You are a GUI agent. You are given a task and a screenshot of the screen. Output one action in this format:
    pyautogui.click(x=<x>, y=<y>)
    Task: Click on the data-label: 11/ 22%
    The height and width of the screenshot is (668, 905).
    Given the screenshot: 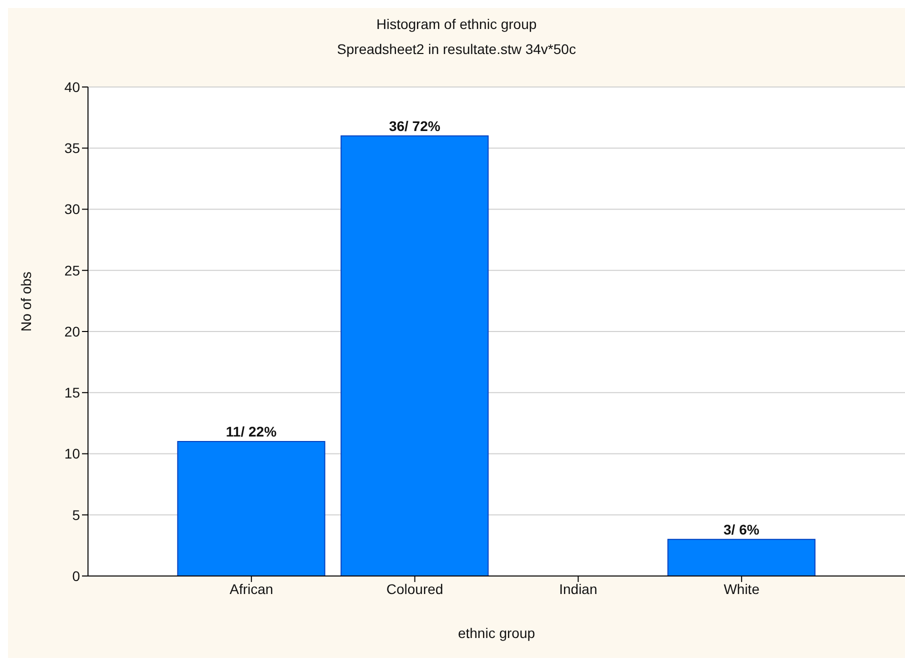 What is the action you would take?
    pyautogui.click(x=252, y=432)
    